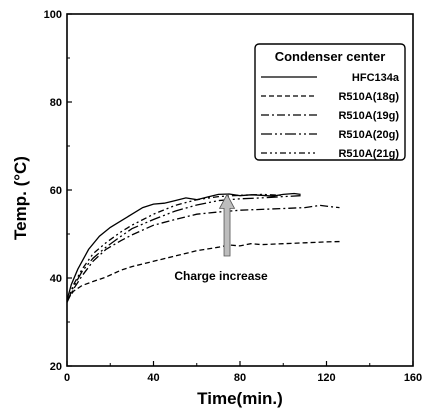 The height and width of the screenshot is (411, 430). I want to click on legend-label-4: R510A(20g), so click(368, 135).